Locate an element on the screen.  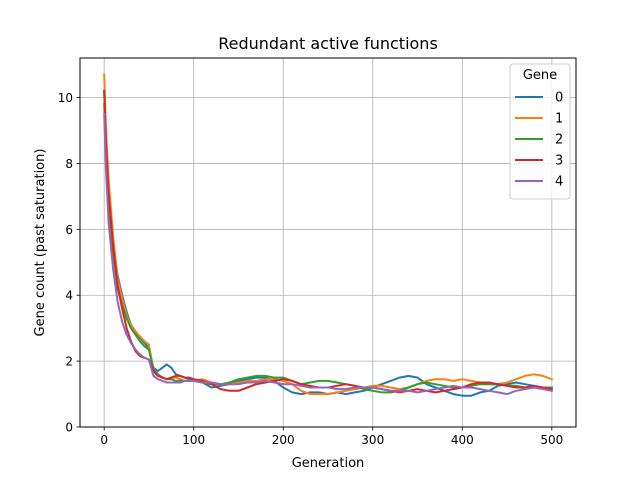
x-tick-label: 0 is located at coordinates (104, 440).